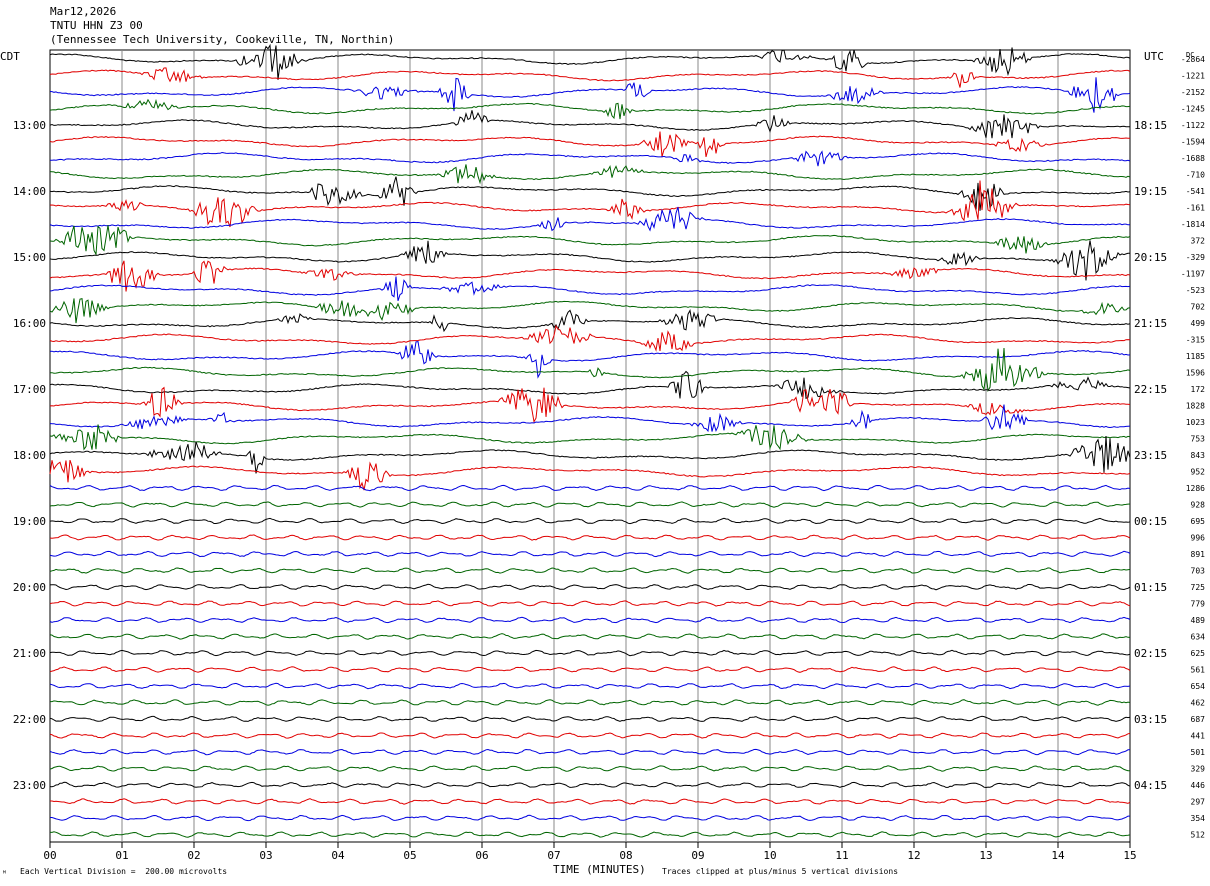 The height and width of the screenshot is (886, 1210). Describe the element at coordinates (83, 11) in the screenshot. I see `date-label: Mar12,2026` at that location.